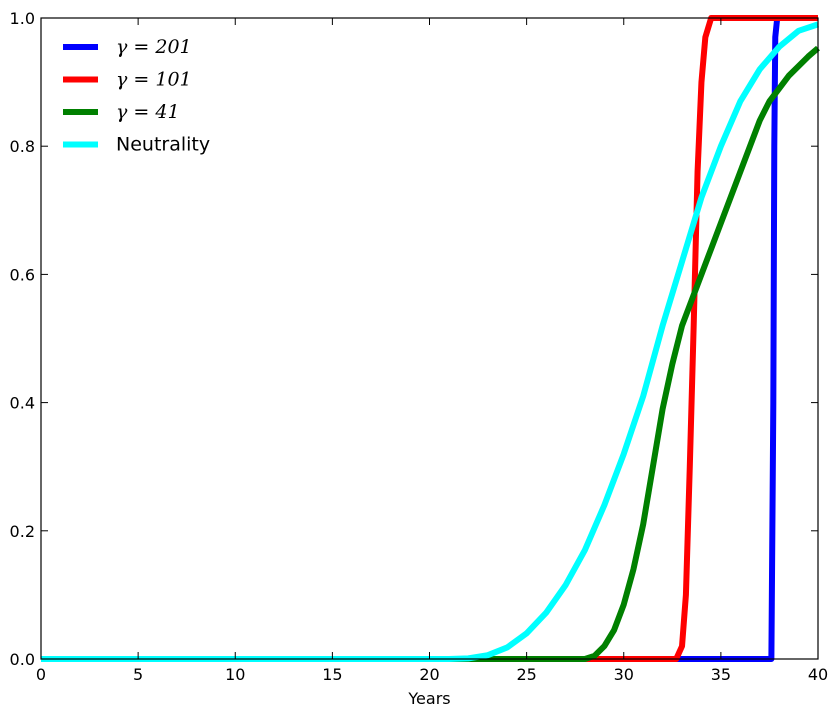  I want to click on legend-label-1: γ = 101, so click(154, 80).